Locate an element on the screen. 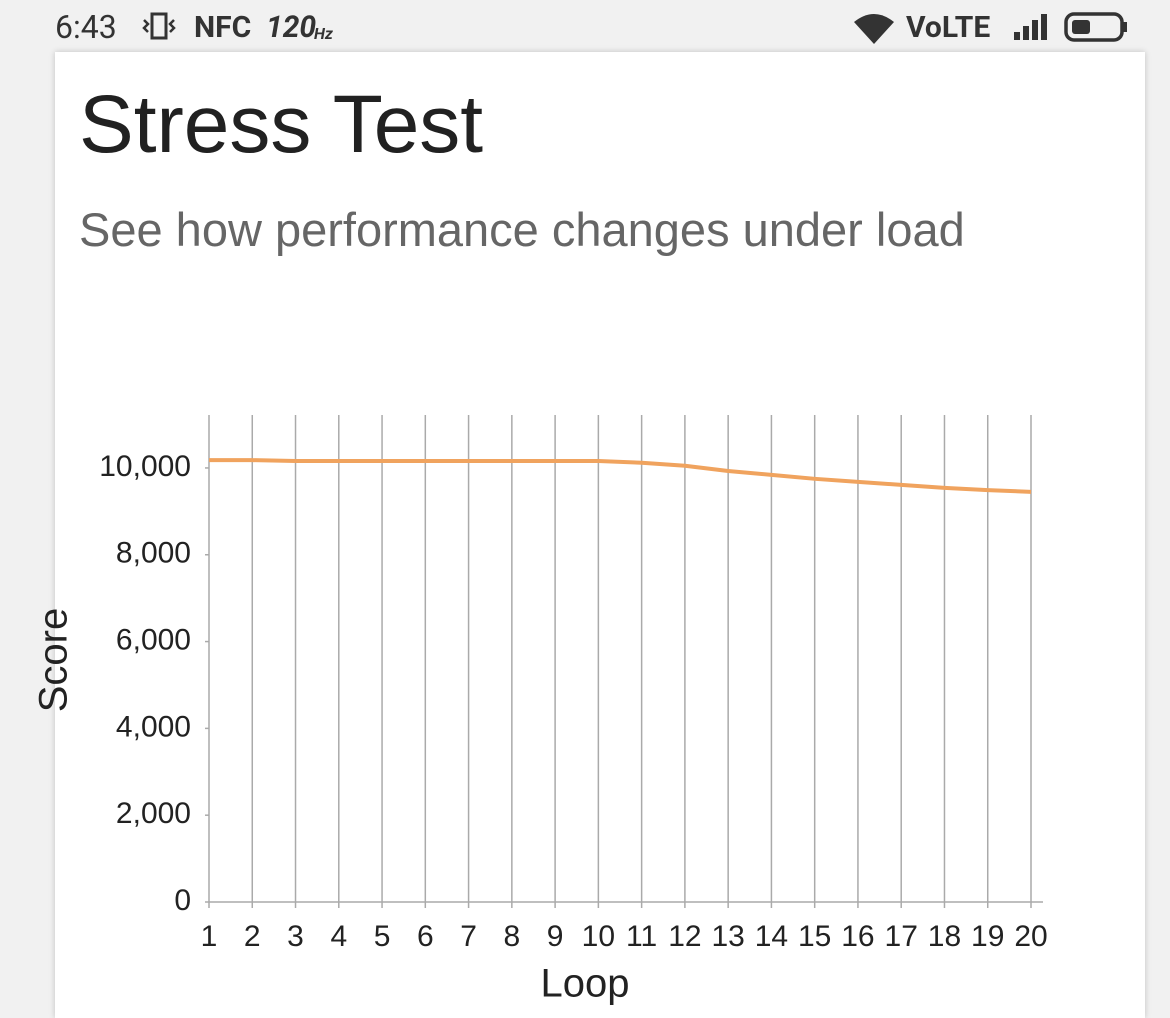 The image size is (1170, 1018). y-tick-label: 4,000 is located at coordinates (153, 726).